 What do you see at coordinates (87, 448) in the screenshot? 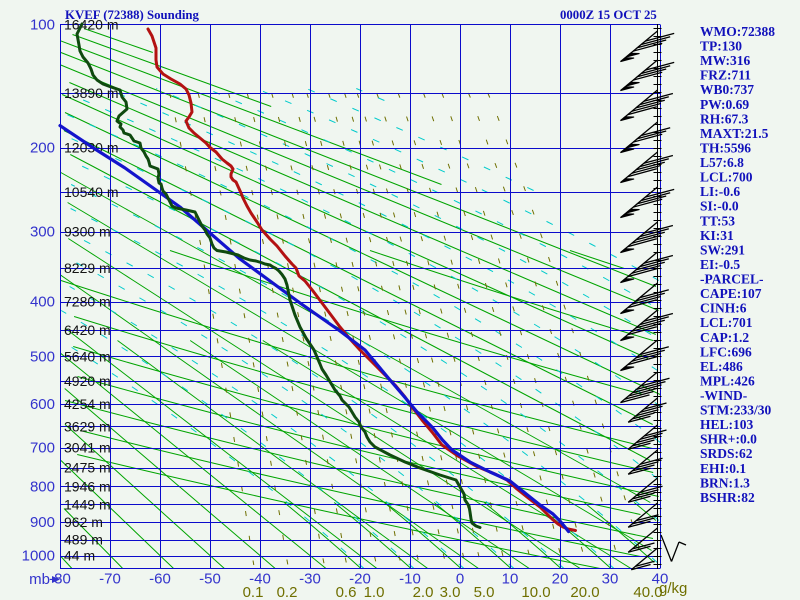
I see `svg-text: 3041 m` at bounding box center [87, 448].